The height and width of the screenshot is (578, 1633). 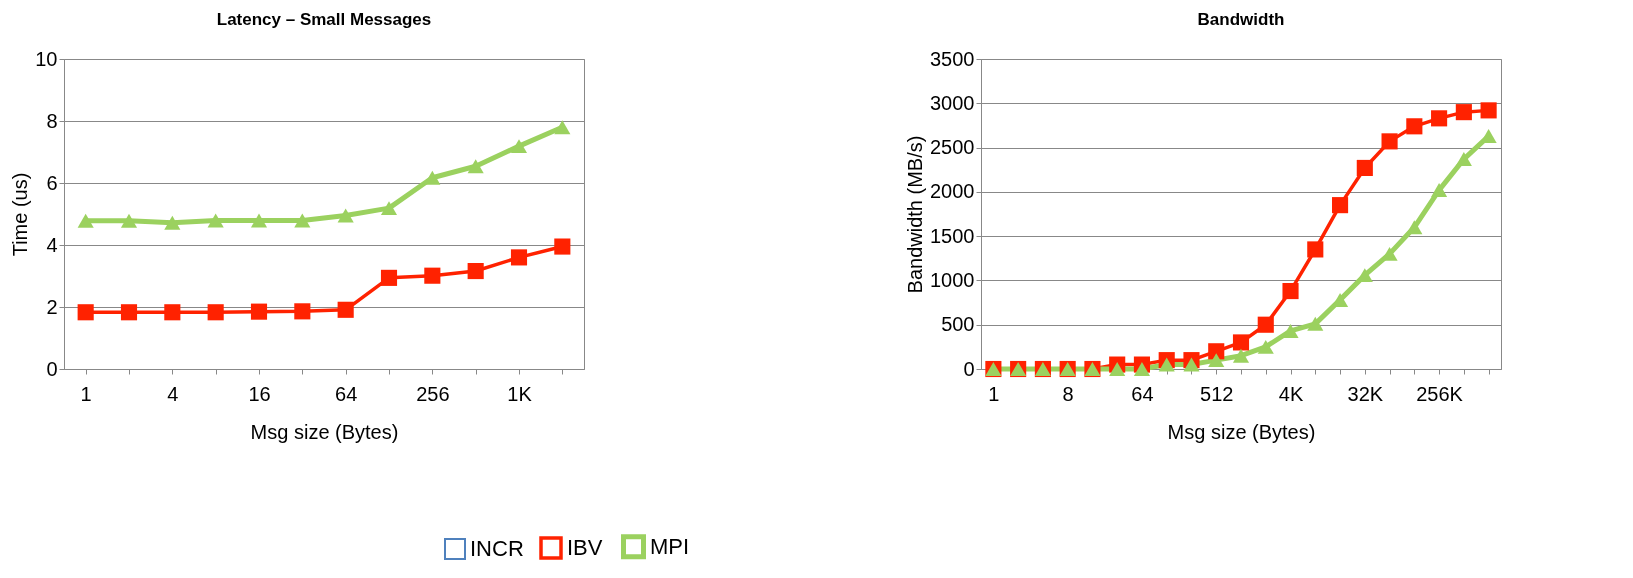 What do you see at coordinates (52, 182) in the screenshot?
I see `y-tick-label: 6` at bounding box center [52, 182].